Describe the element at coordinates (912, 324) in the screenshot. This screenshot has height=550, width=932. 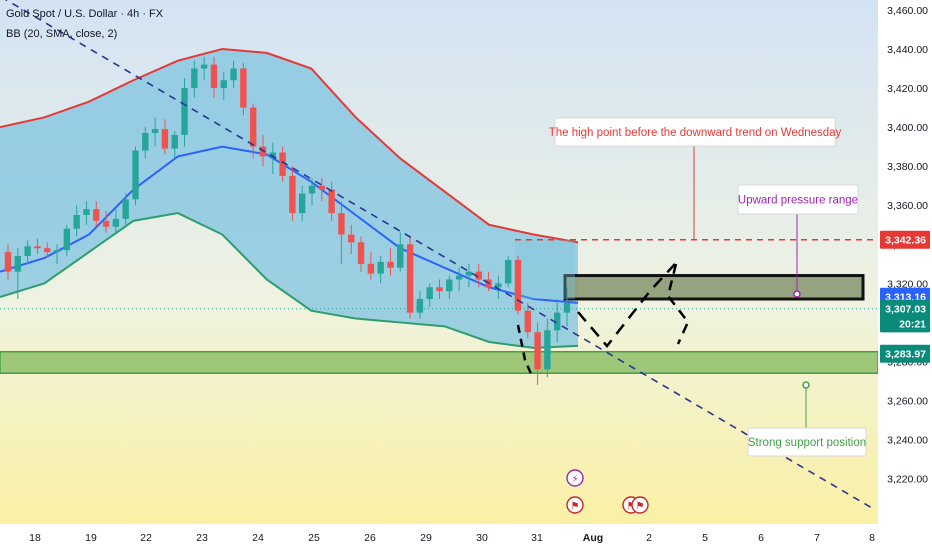
I see `price-label: 20:21` at that location.